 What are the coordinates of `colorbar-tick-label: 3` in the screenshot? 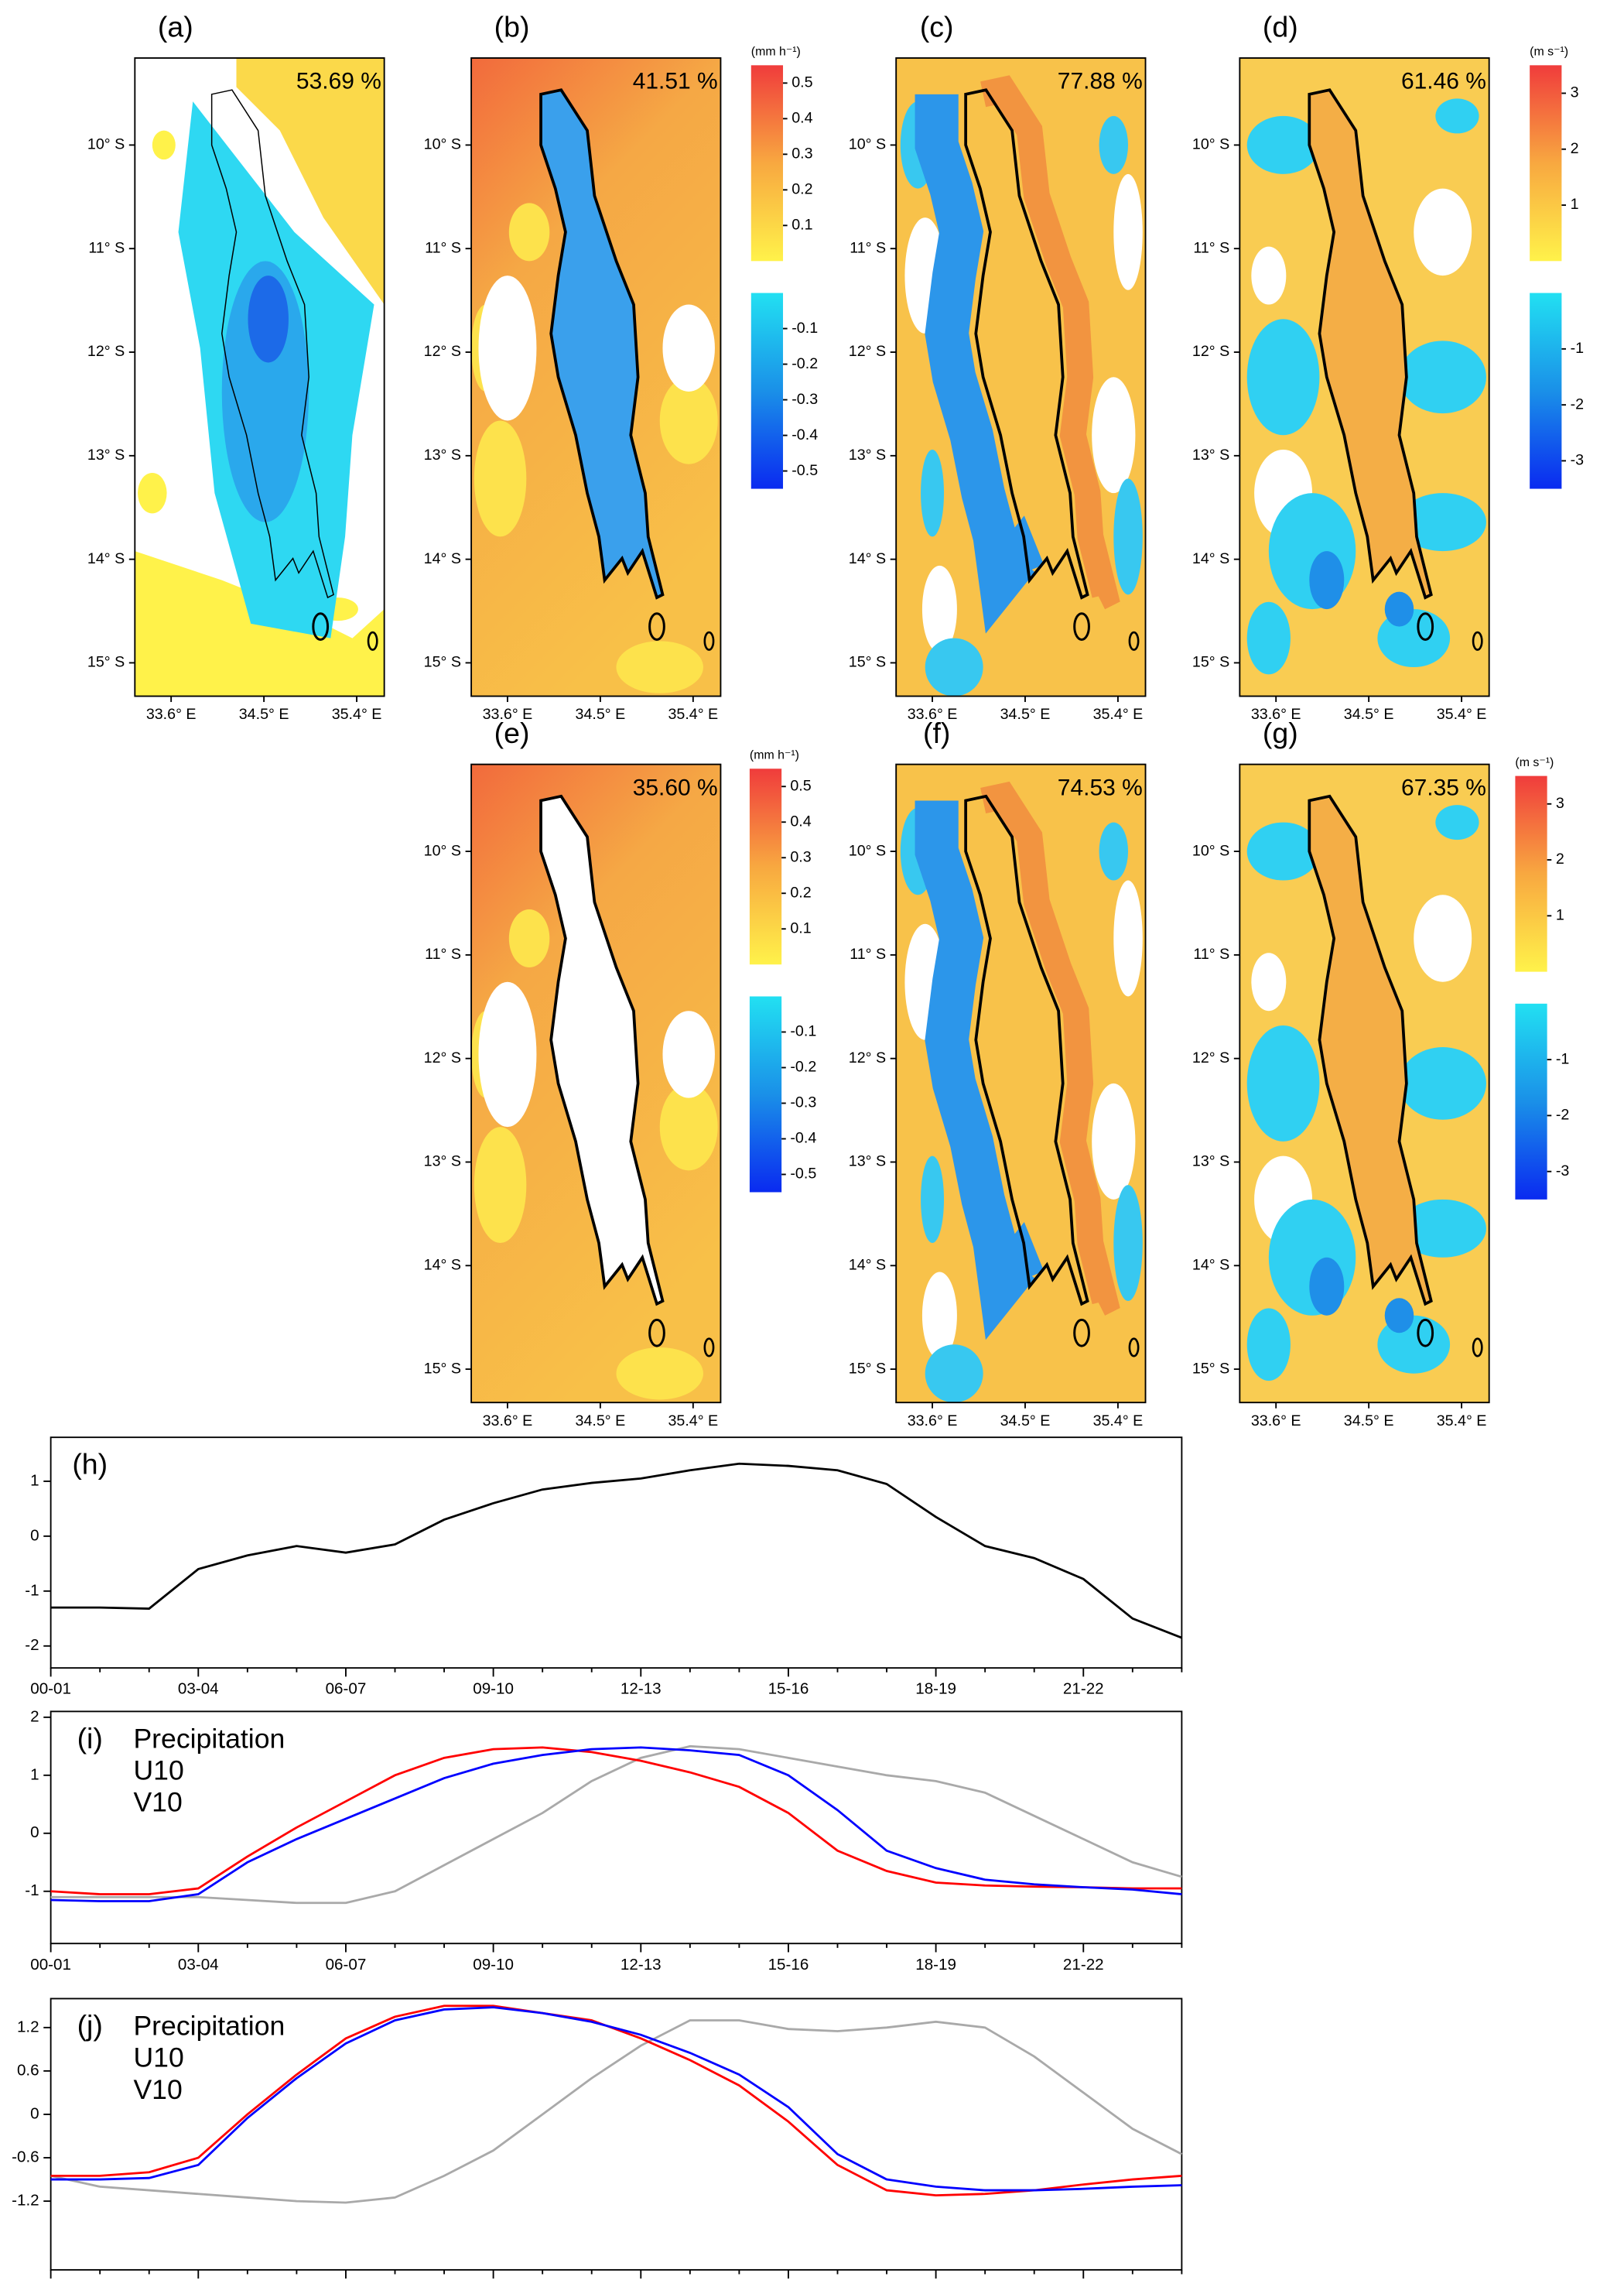 It's located at (1575, 92).